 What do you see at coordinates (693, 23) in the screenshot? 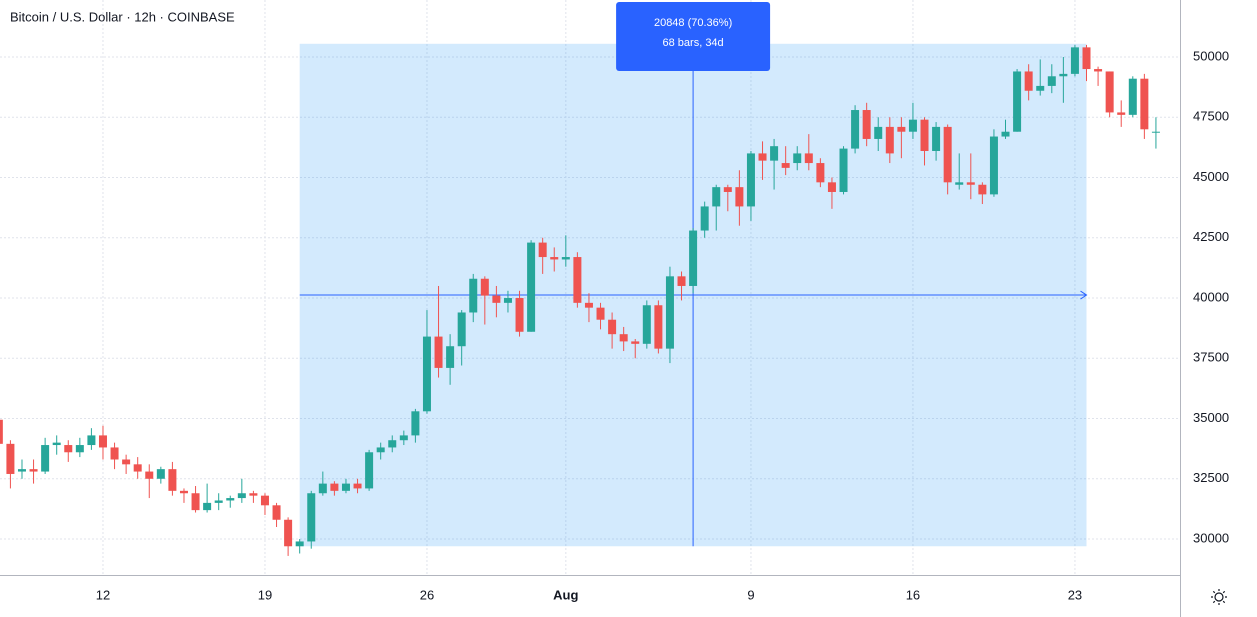
I see `measure-label: 20848 (70.36%)` at bounding box center [693, 23].